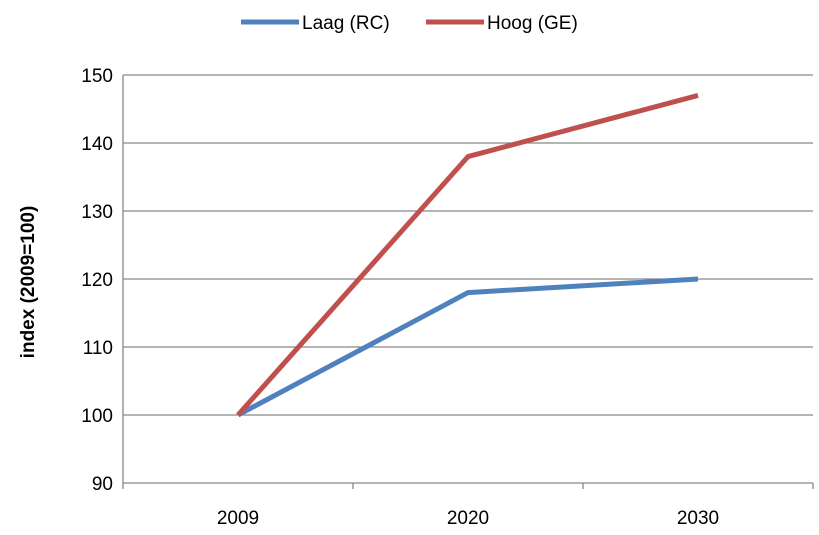 Image resolution: width=819 pixels, height=535 pixels. I want to click on y-tick-label: 110, so click(98, 348).